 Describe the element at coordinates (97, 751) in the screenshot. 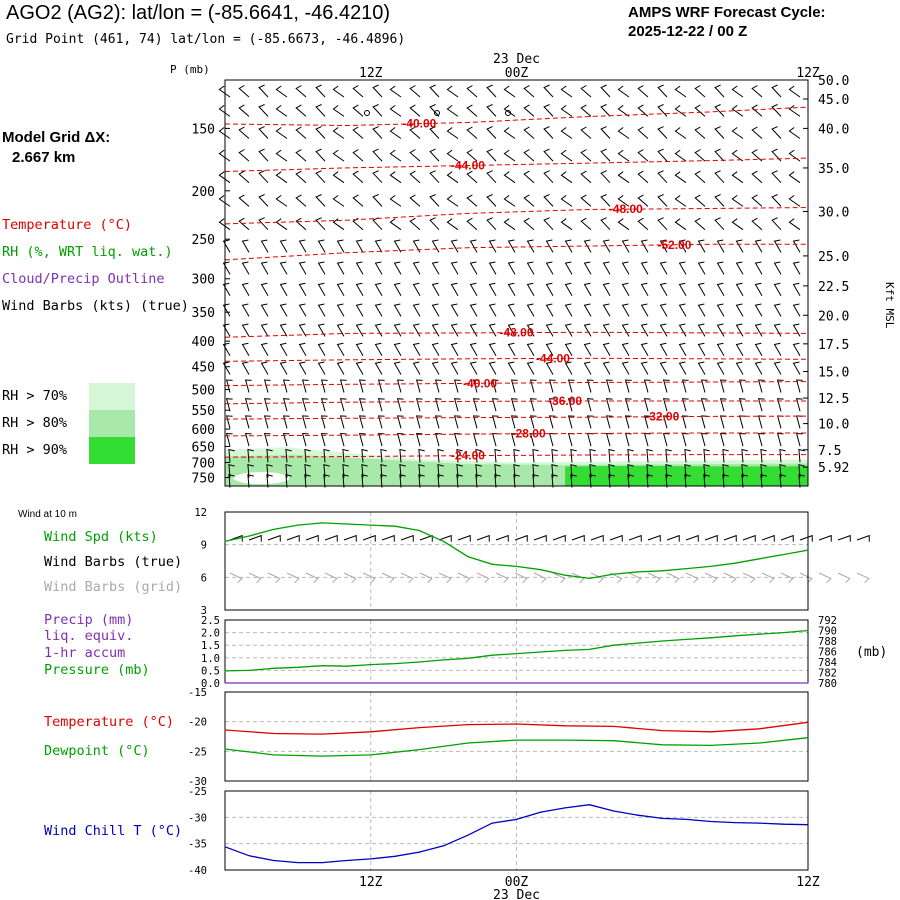

I see `legend-dewpoint: Dewpoint (°C)` at that location.